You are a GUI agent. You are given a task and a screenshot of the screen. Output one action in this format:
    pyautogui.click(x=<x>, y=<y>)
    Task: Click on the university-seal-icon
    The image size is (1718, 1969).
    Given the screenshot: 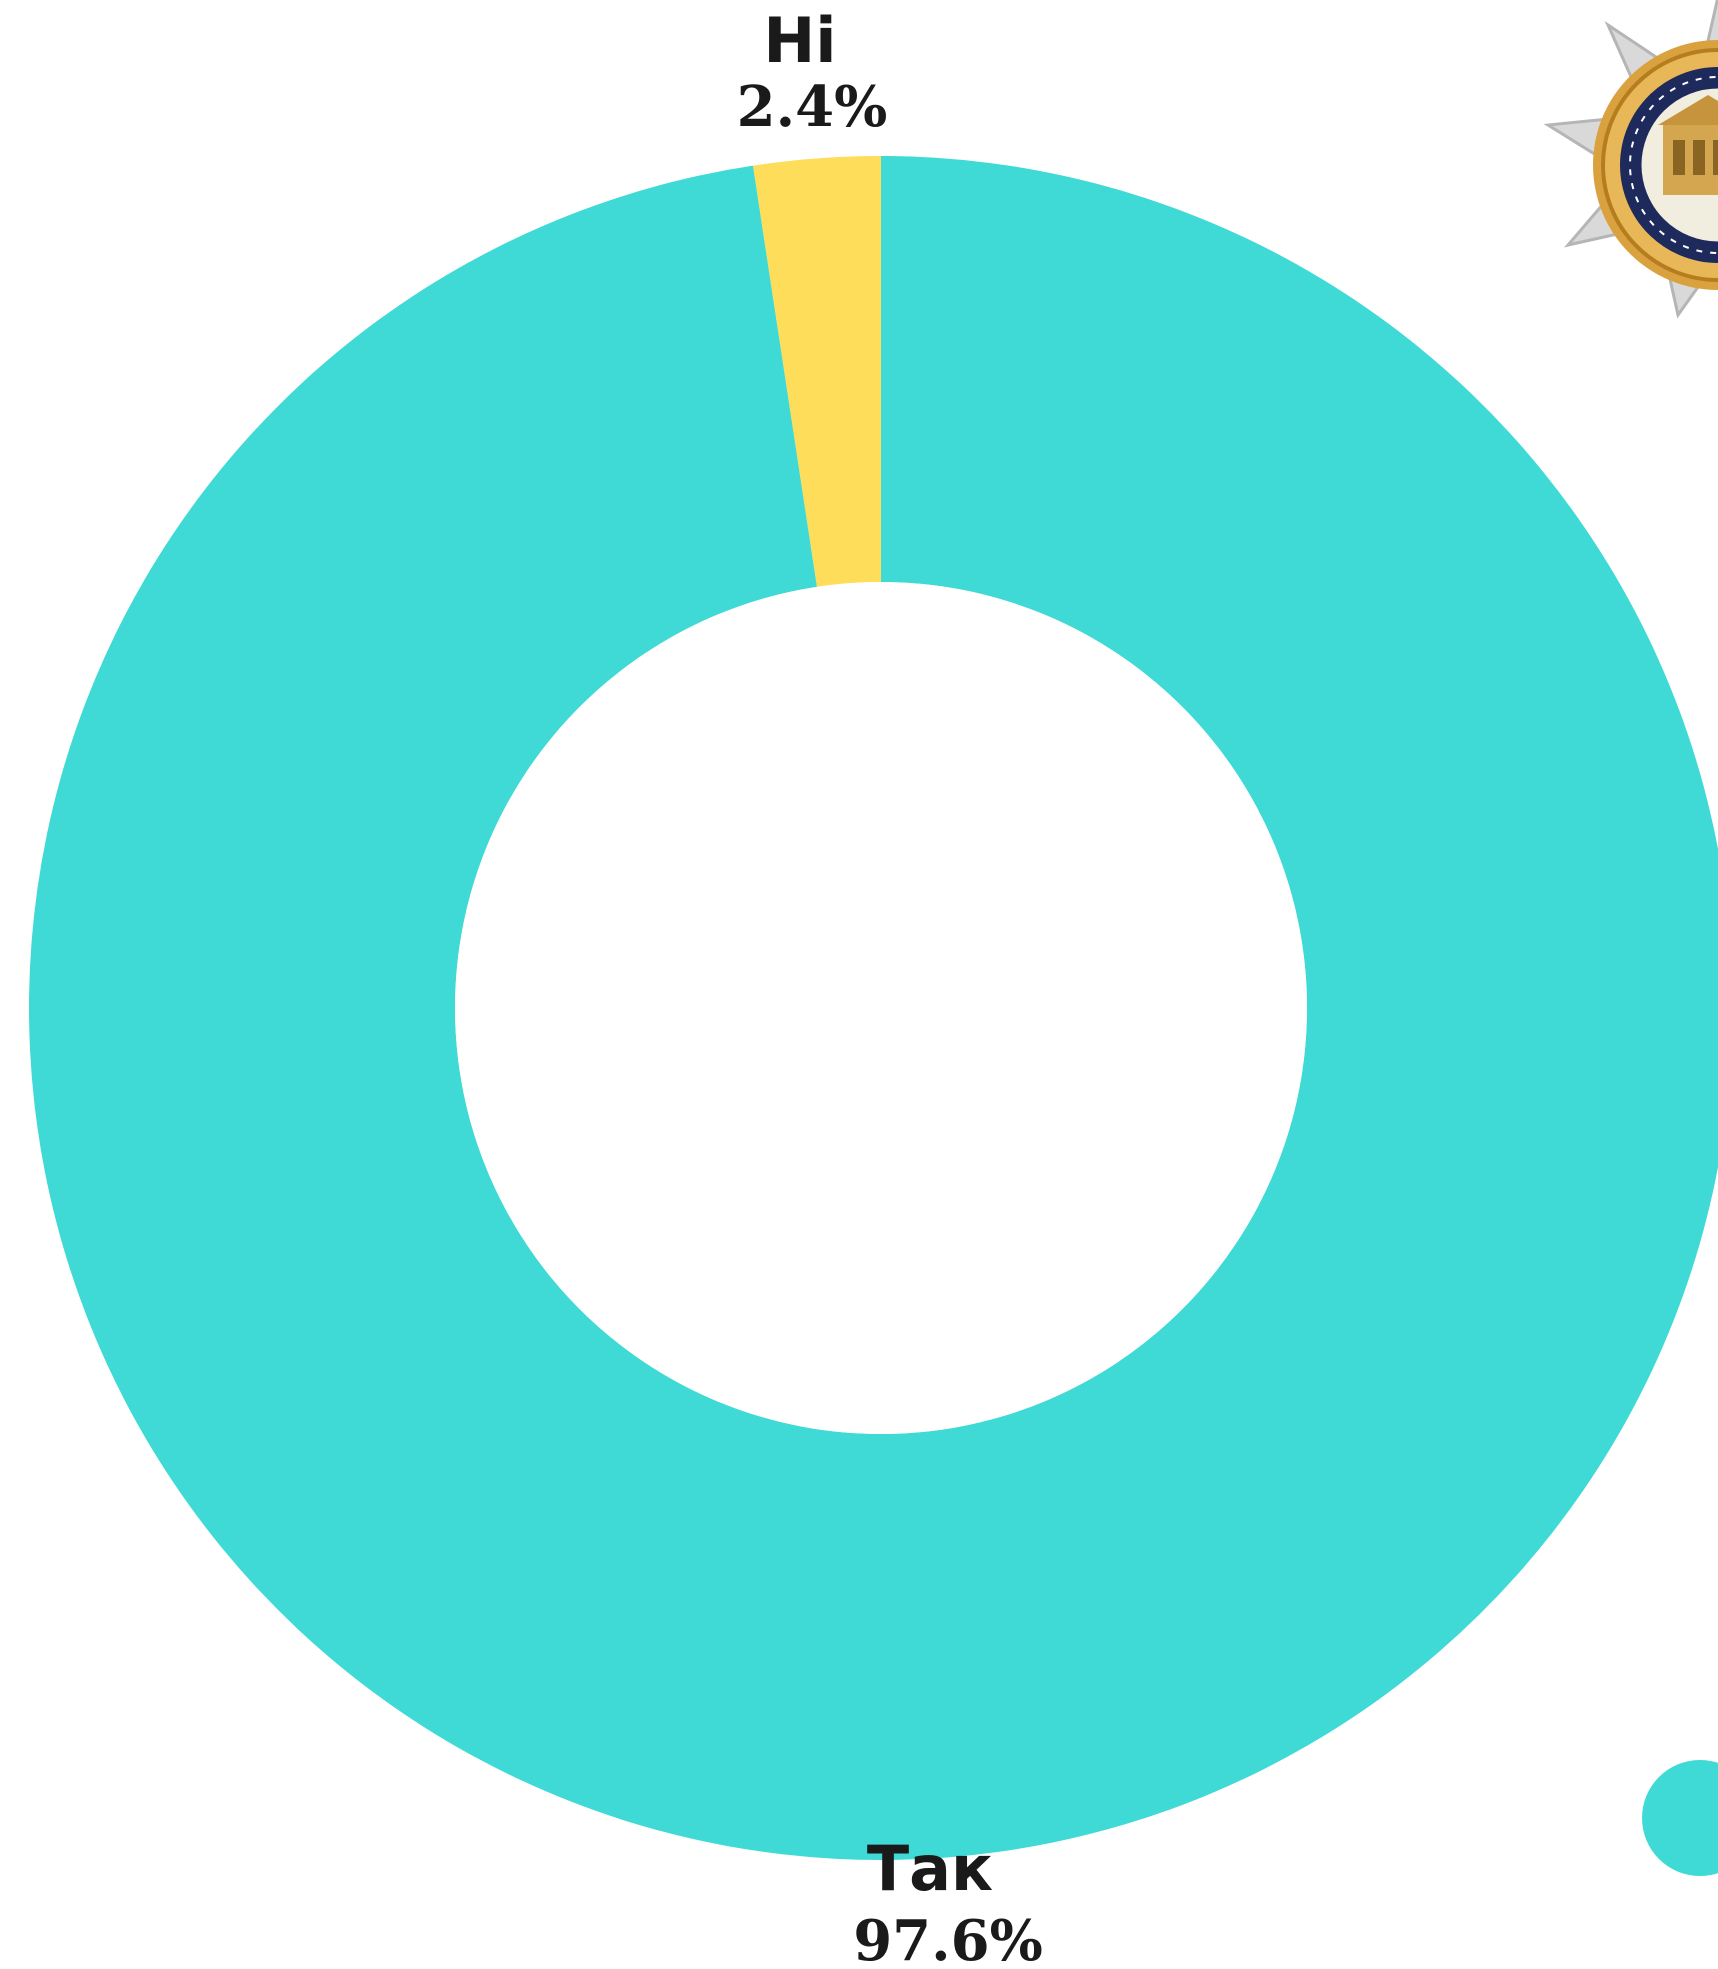 What is the action you would take?
    pyautogui.click(x=1630, y=159)
    